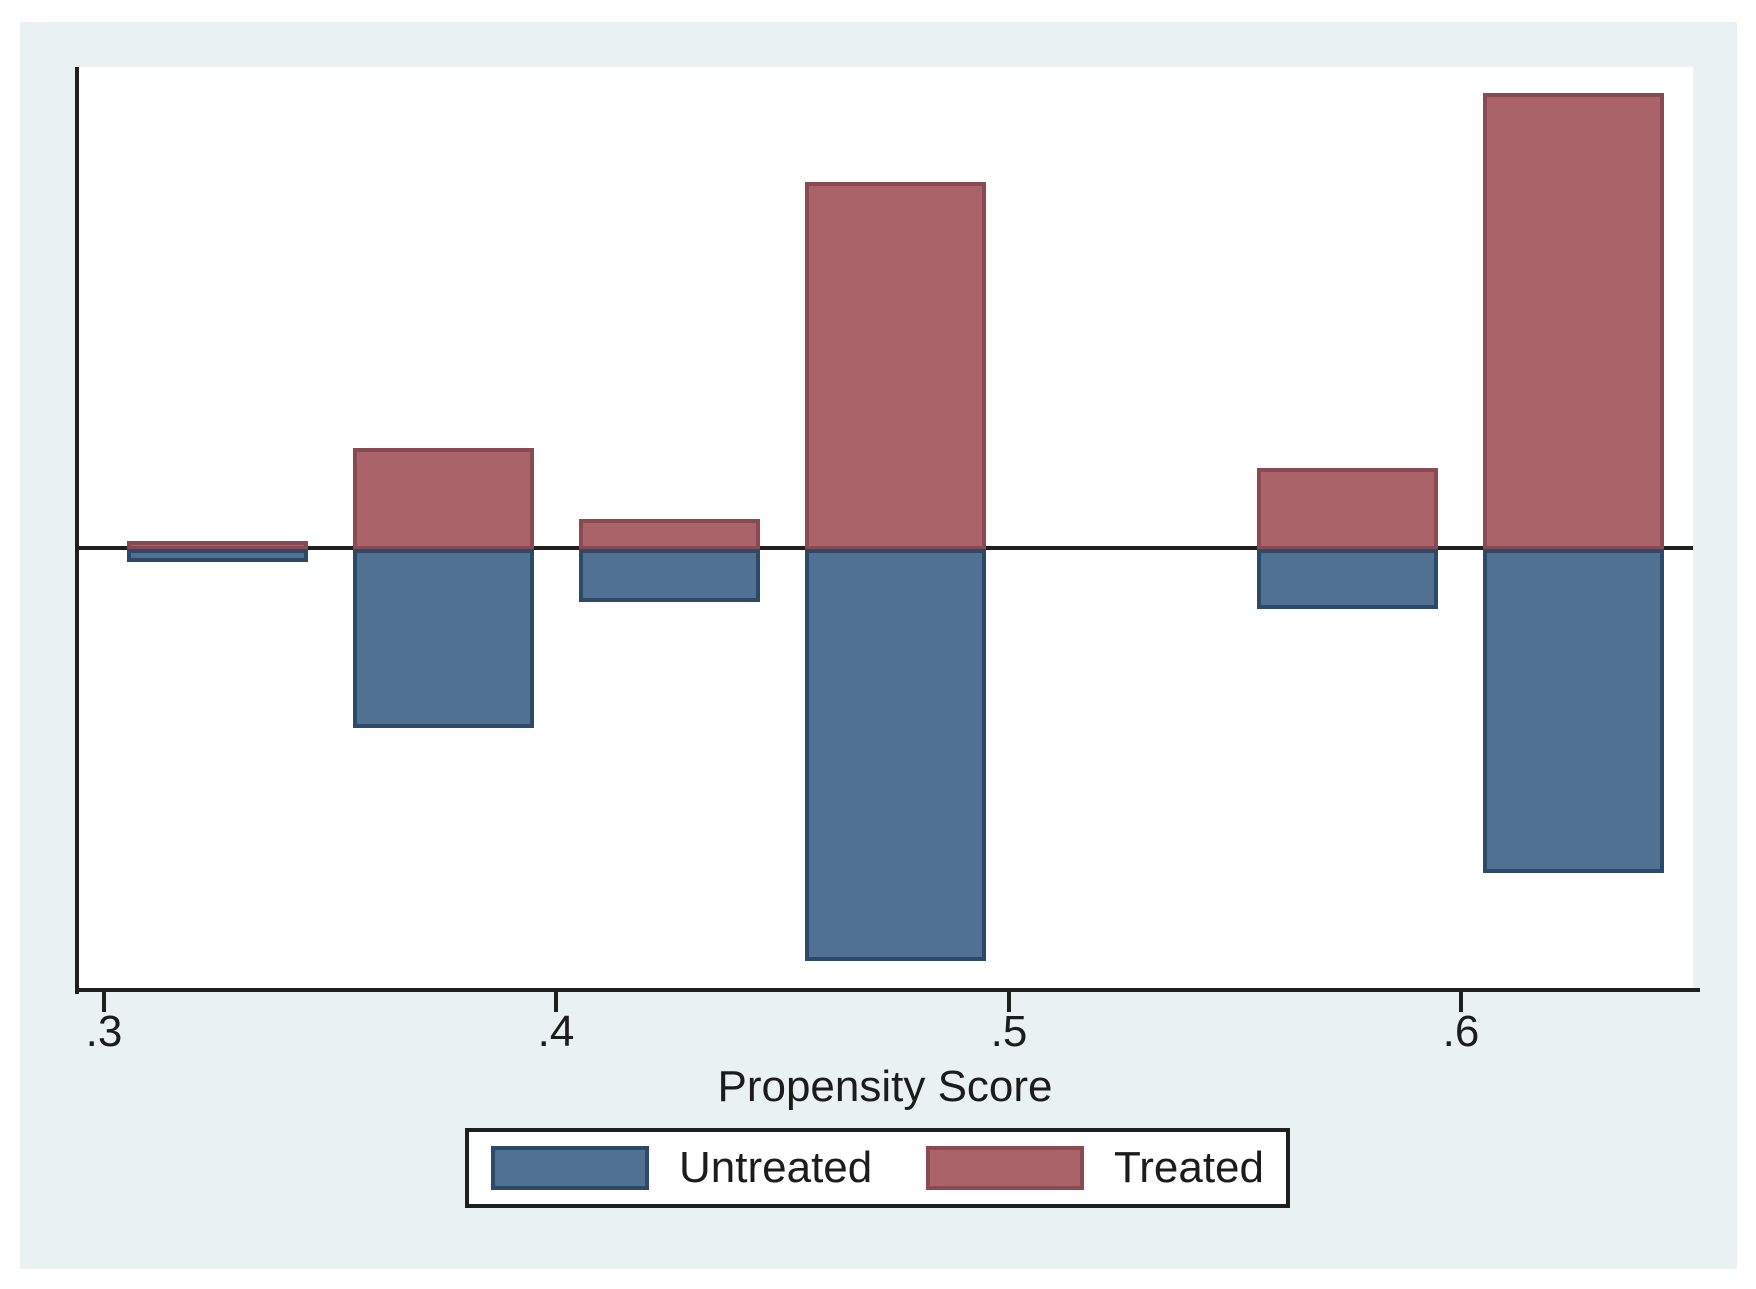 This screenshot has height=1289, width=1756. Describe the element at coordinates (895, 366) in the screenshot. I see `bar-treated-bin4` at that location.